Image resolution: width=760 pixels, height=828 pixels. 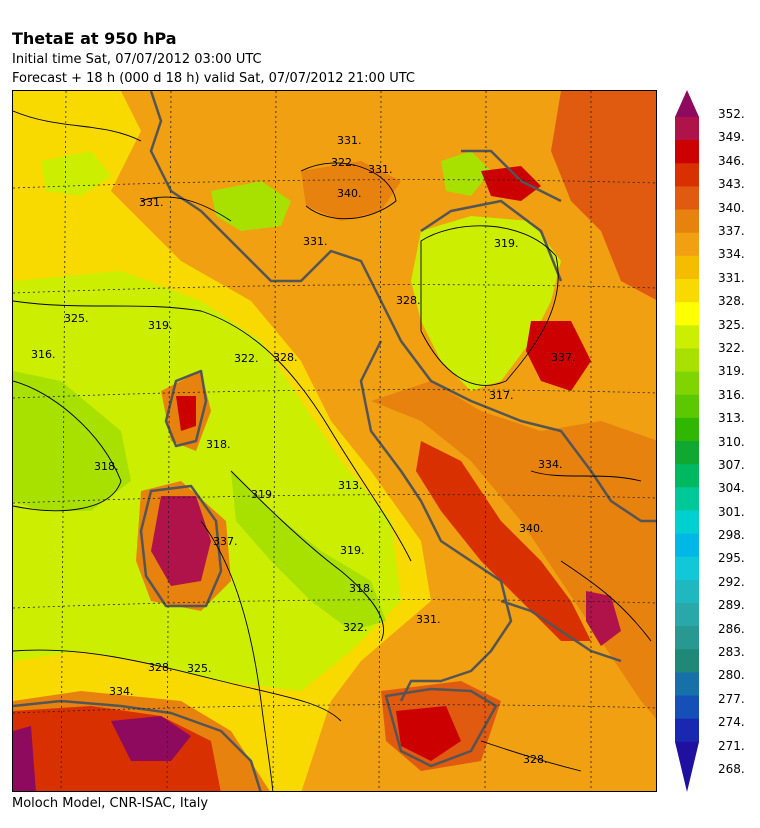 I want to click on colorbar-bottom-arrow, so click(x=687, y=766).